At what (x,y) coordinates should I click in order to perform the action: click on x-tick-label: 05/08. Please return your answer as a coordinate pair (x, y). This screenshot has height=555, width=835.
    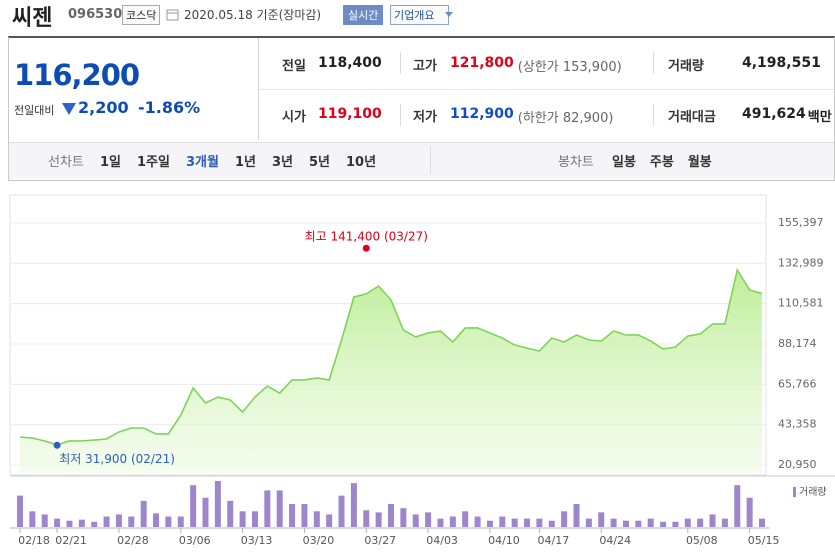
    Looking at the image, I should click on (702, 540).